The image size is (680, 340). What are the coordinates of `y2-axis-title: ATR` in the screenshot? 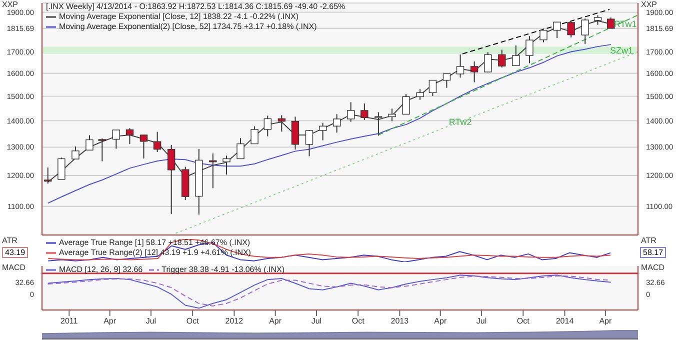 It's located at (648, 240).